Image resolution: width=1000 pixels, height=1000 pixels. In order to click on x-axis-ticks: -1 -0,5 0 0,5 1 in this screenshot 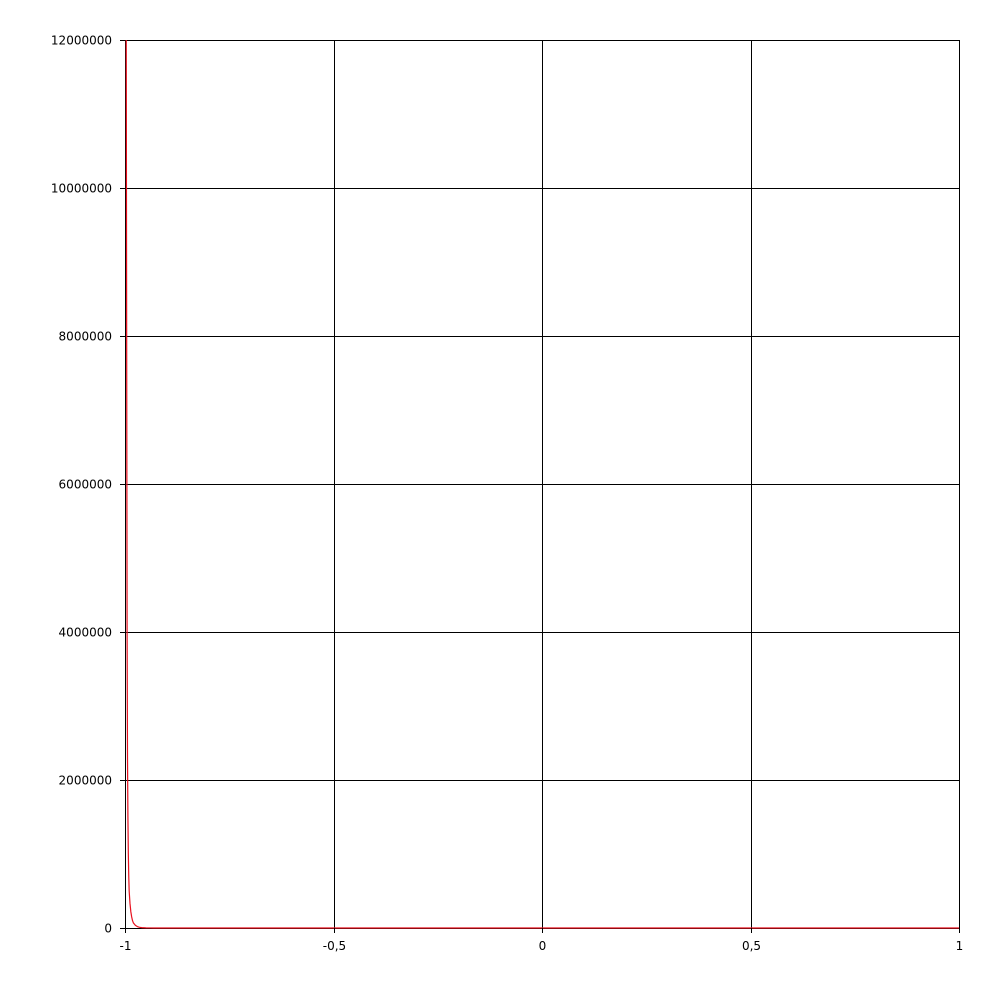, I will do `click(542, 940)`.